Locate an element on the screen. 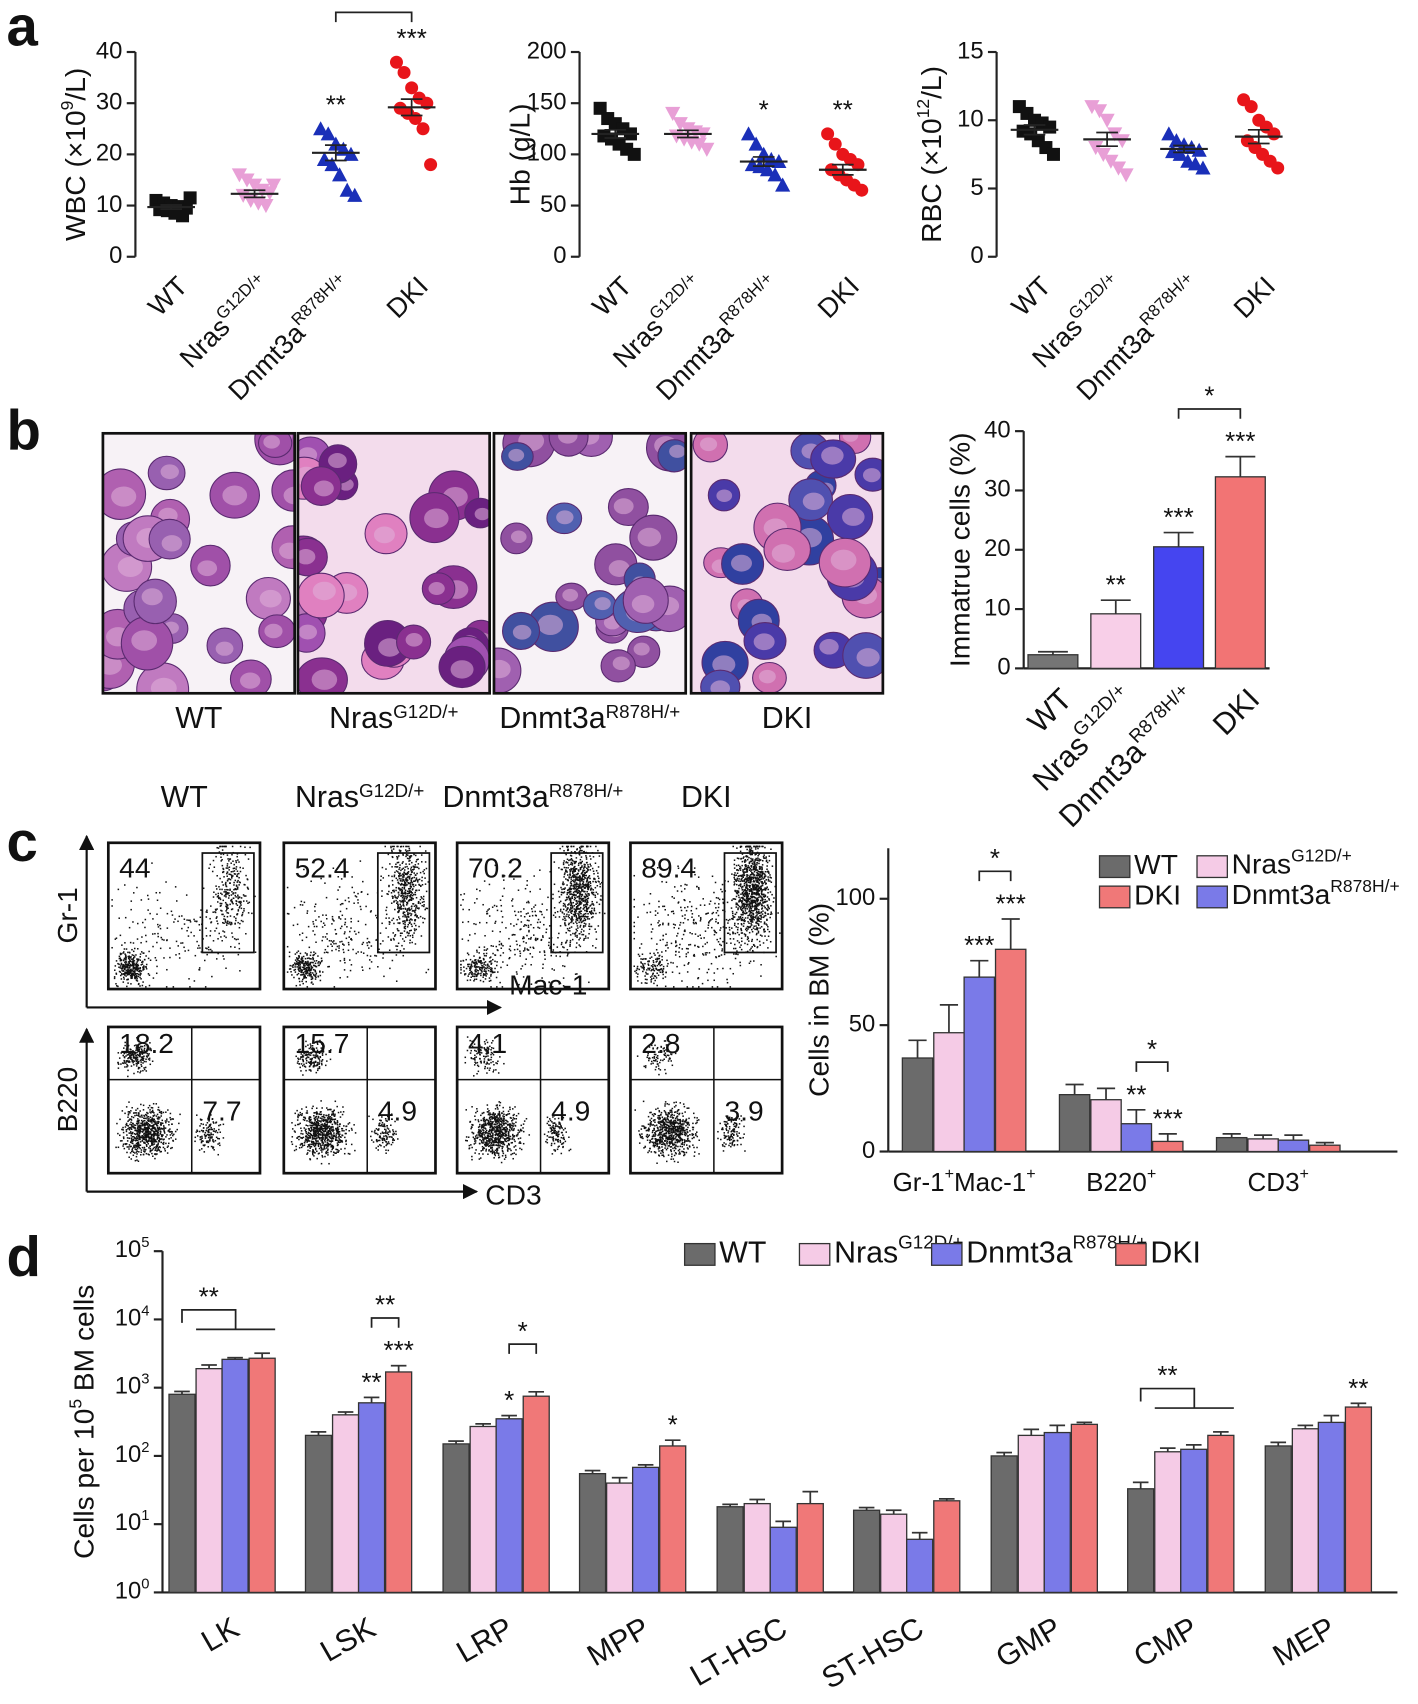  gate is located at coordinates (403, 903).